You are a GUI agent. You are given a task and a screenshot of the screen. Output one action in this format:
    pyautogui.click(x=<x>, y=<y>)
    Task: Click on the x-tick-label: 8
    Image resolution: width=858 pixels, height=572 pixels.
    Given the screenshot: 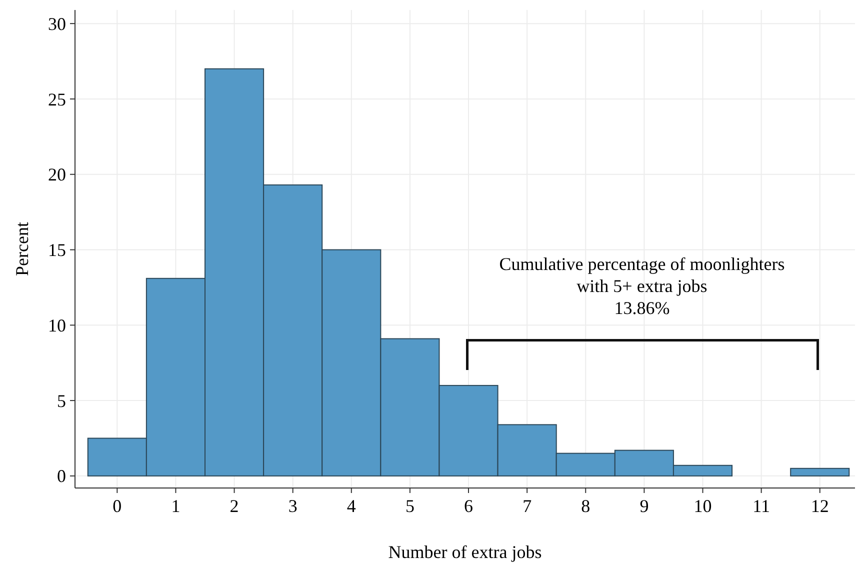 What is the action you would take?
    pyautogui.click(x=585, y=506)
    